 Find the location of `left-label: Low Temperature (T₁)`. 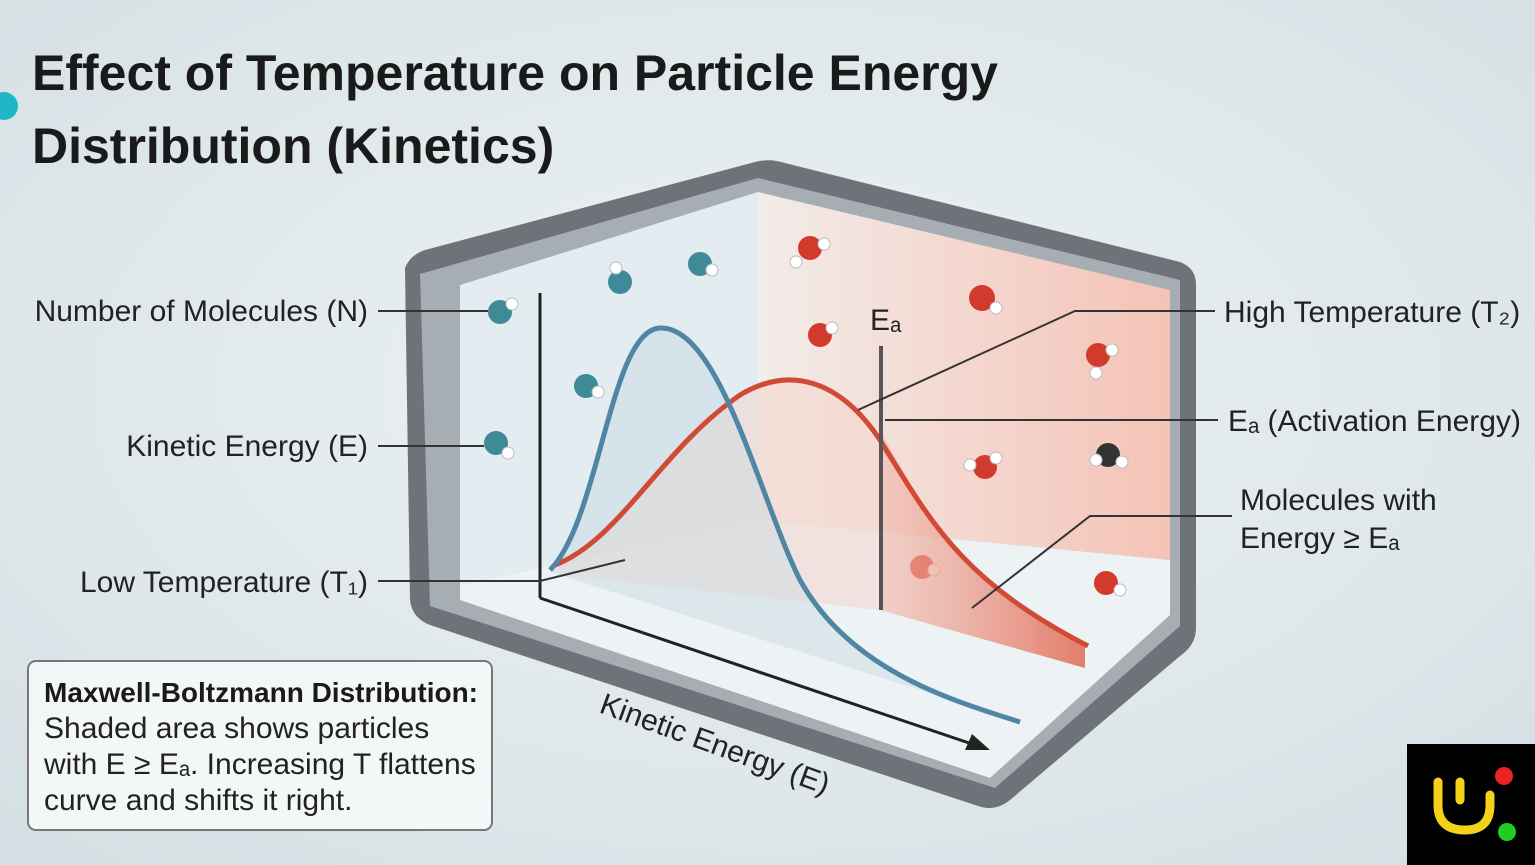

left-label: Low Temperature (T₁) is located at coordinates (224, 582).